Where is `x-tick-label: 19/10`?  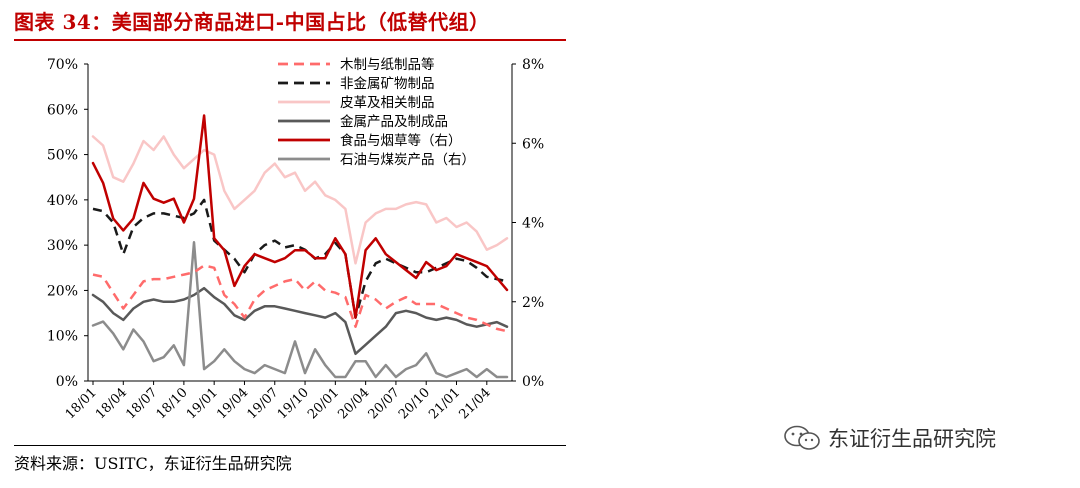
x-tick-label: 19/10 is located at coordinates (293, 403).